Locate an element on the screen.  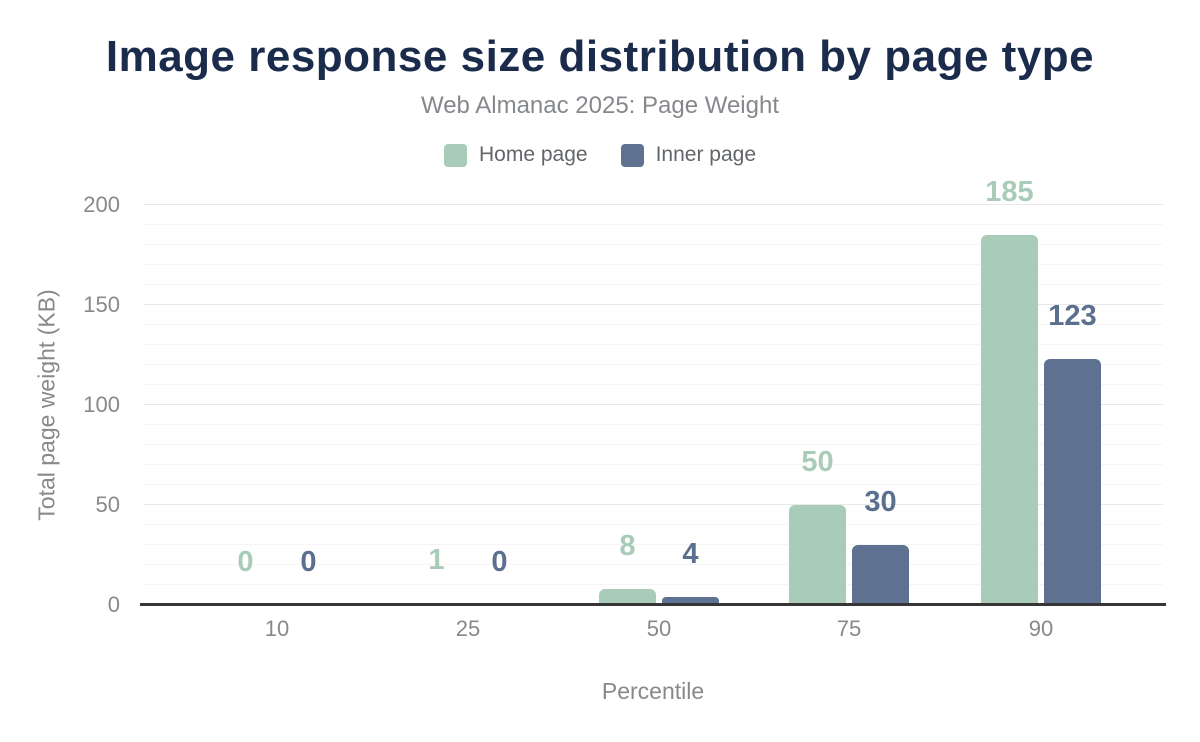
bar-value-label-home-page-p75: 50 is located at coordinates (817, 462).